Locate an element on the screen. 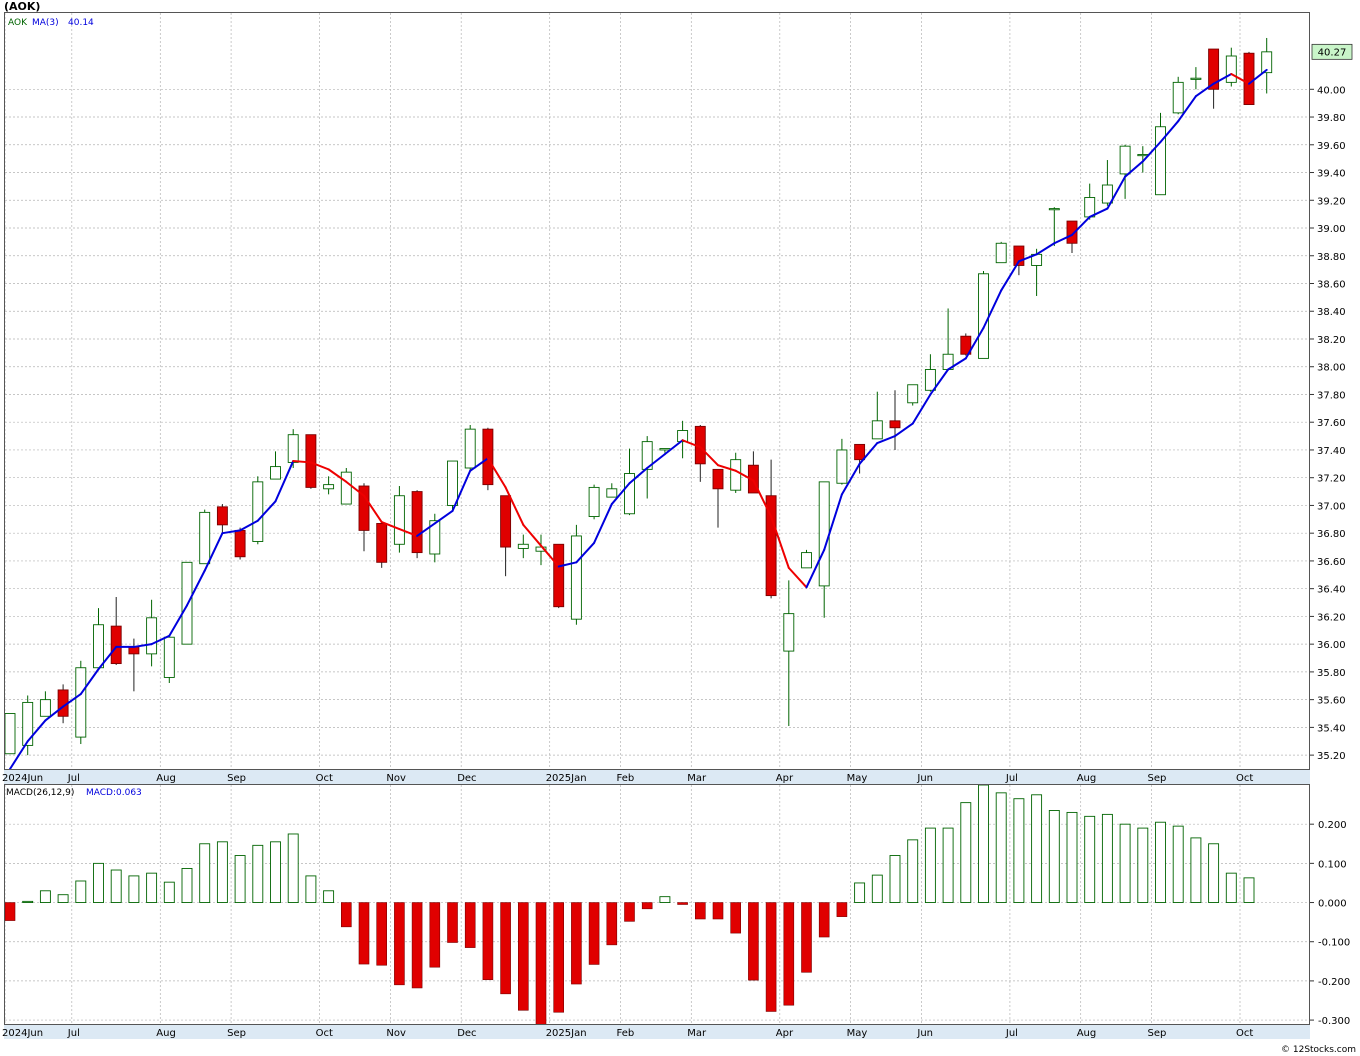  macd-x-axis-band is located at coordinates (657, 1032).